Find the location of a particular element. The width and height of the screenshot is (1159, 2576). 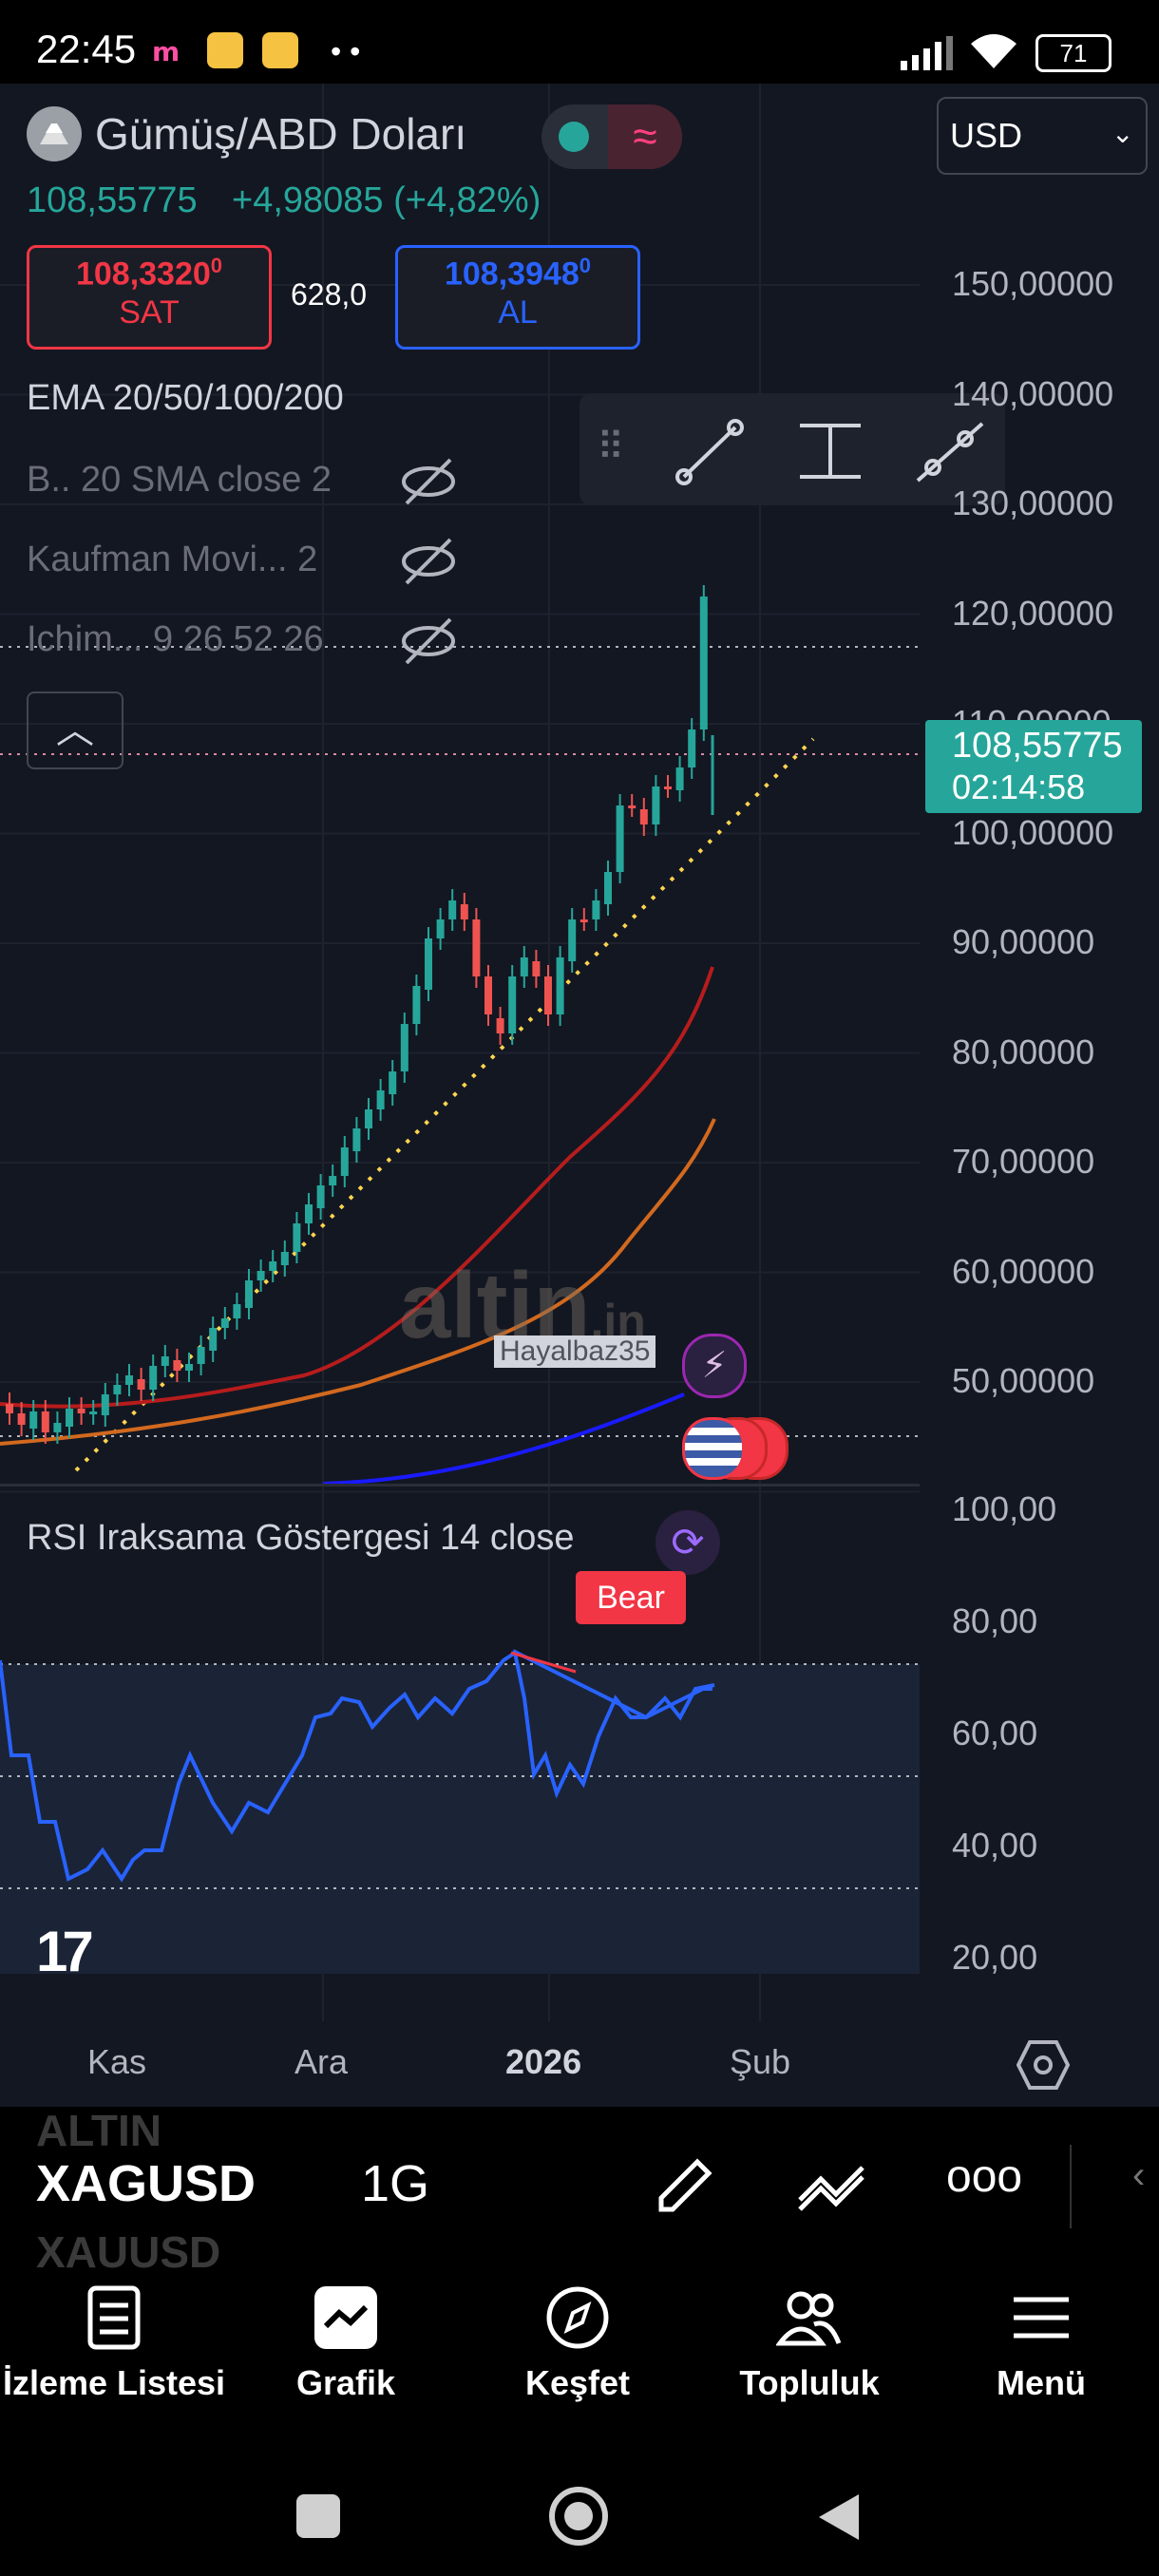

currency-select: USD ⌄ is located at coordinates (1042, 136).